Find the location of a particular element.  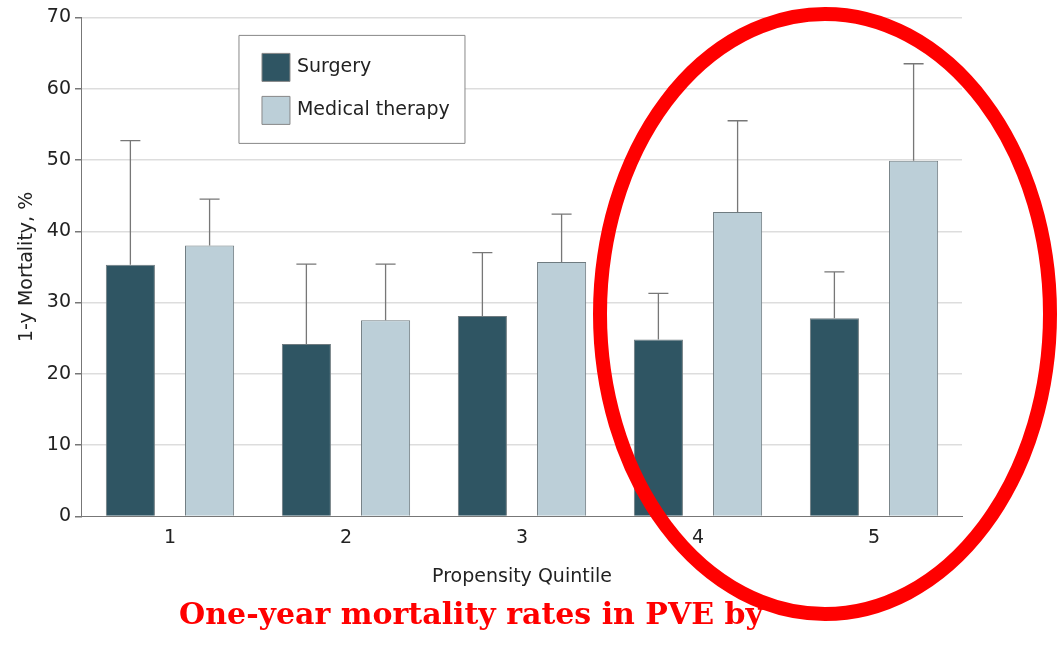

y-tick-label: 10 is located at coordinates (58, 443).